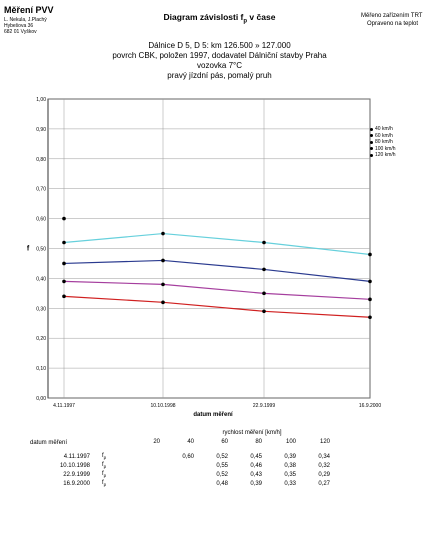 The height and width of the screenshot is (537, 439). I want to click on cell-value: 0,48, so click(222, 483).